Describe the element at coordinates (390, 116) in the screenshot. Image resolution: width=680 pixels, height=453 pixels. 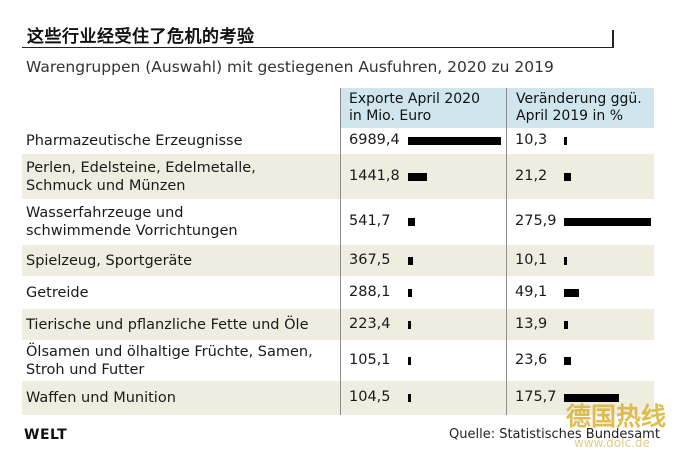
I see `column-header-exports-line2: in Mio. Euro` at that location.